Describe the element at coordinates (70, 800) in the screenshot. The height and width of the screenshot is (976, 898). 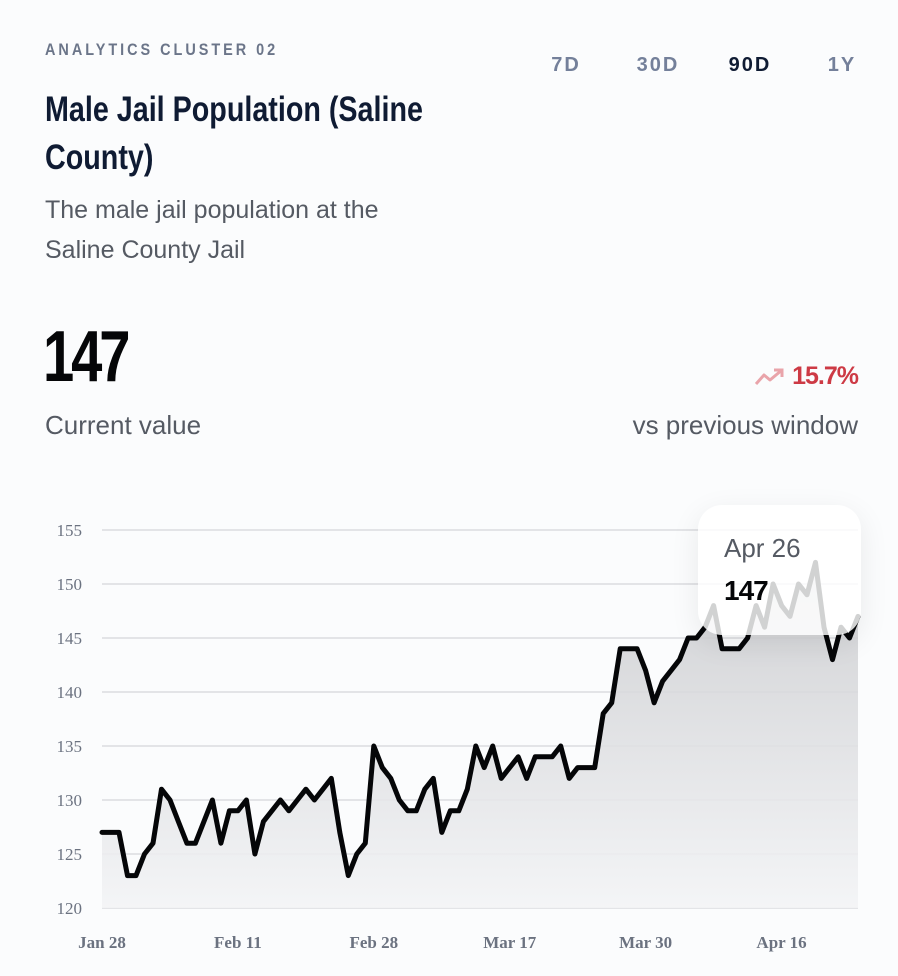
I see `y-tick-label: 130` at that location.